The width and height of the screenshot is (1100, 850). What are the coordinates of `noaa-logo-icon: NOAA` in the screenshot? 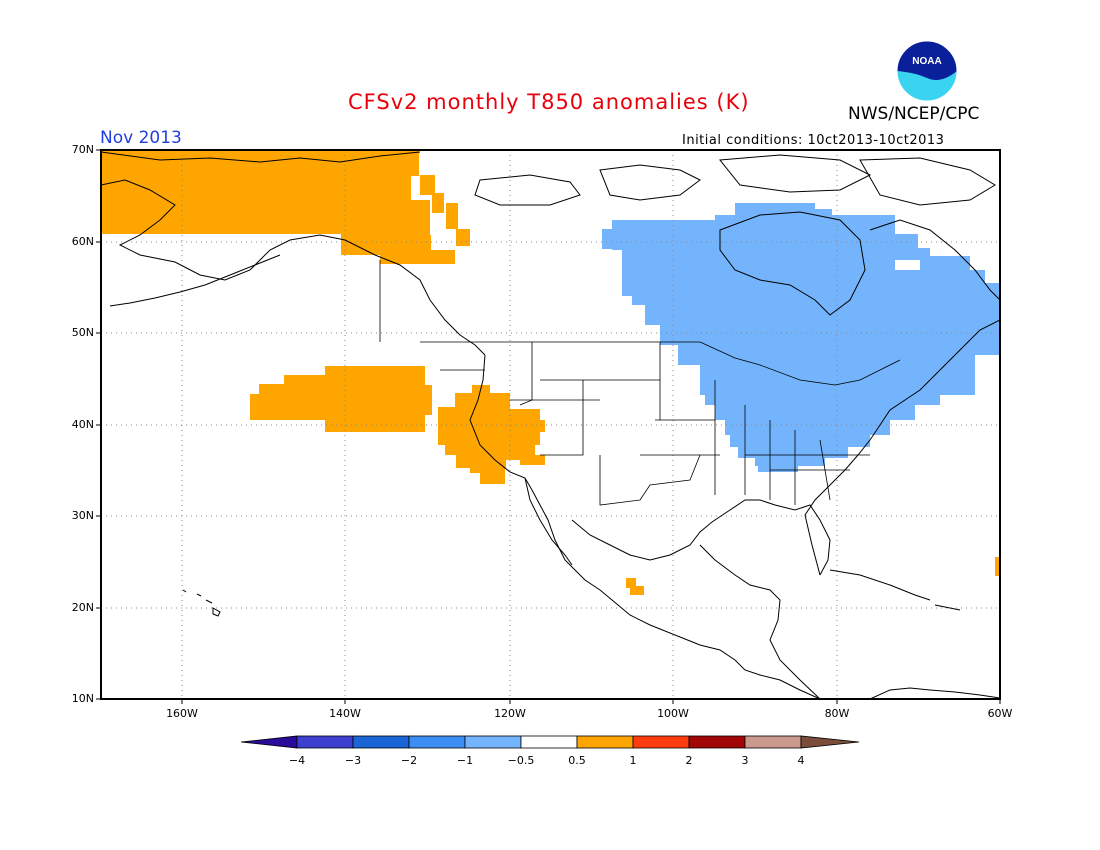 It's located at (927, 71).